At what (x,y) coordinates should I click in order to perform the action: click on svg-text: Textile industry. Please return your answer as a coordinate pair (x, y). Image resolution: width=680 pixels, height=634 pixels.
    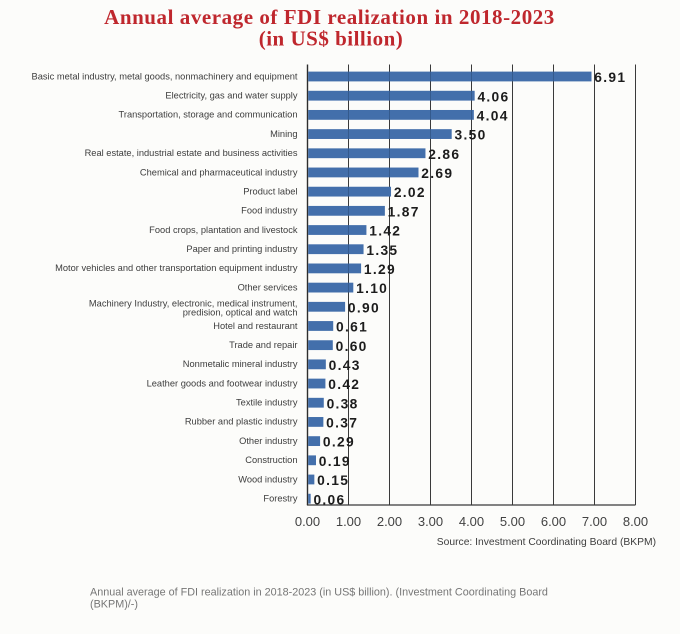
    Looking at the image, I should click on (267, 403).